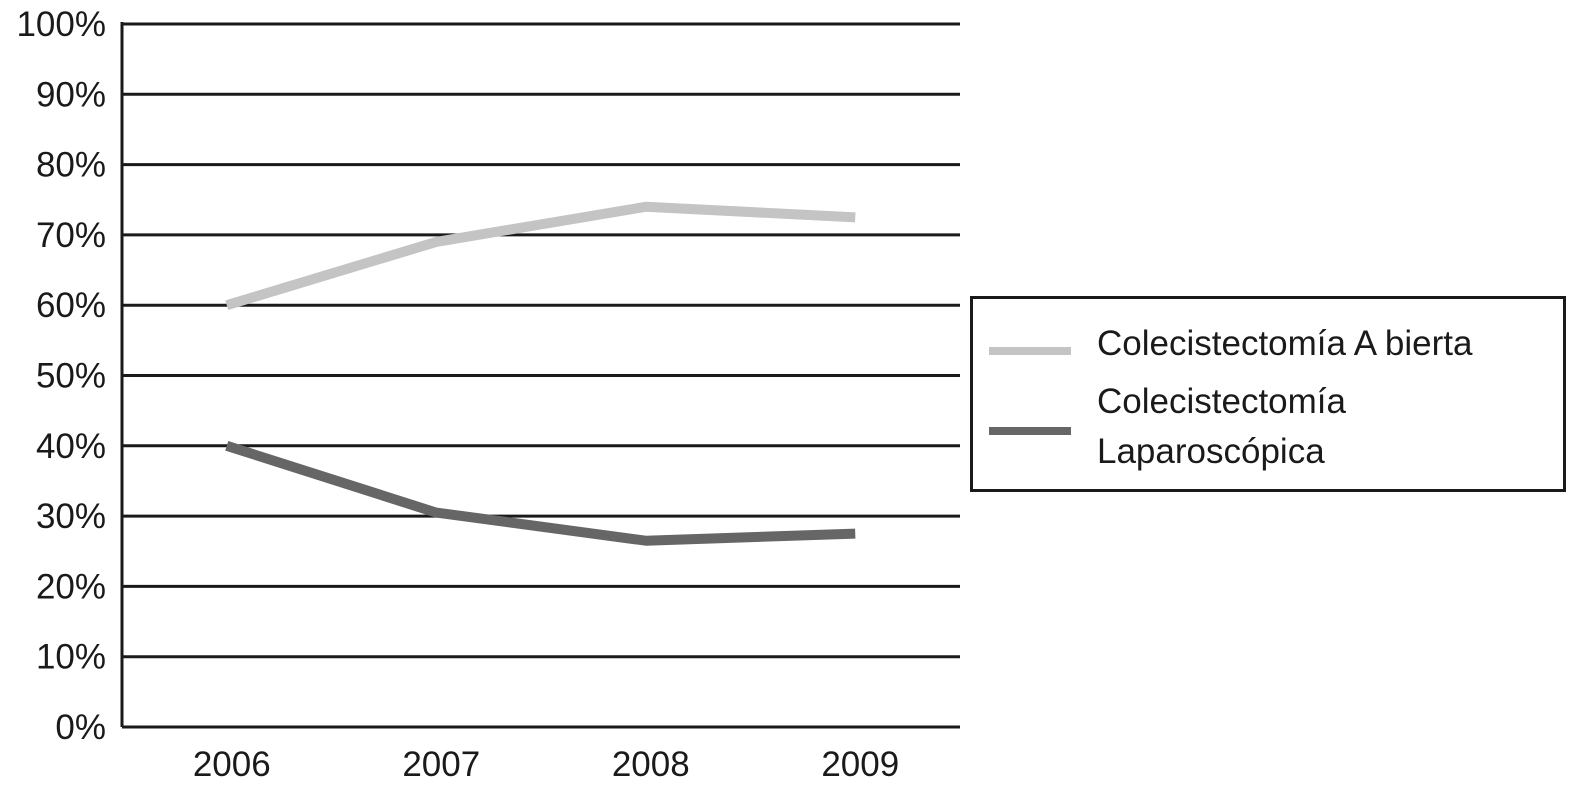 Image resolution: width=1573 pixels, height=787 pixels. I want to click on y-tick-label-60: 60%, so click(71, 305).